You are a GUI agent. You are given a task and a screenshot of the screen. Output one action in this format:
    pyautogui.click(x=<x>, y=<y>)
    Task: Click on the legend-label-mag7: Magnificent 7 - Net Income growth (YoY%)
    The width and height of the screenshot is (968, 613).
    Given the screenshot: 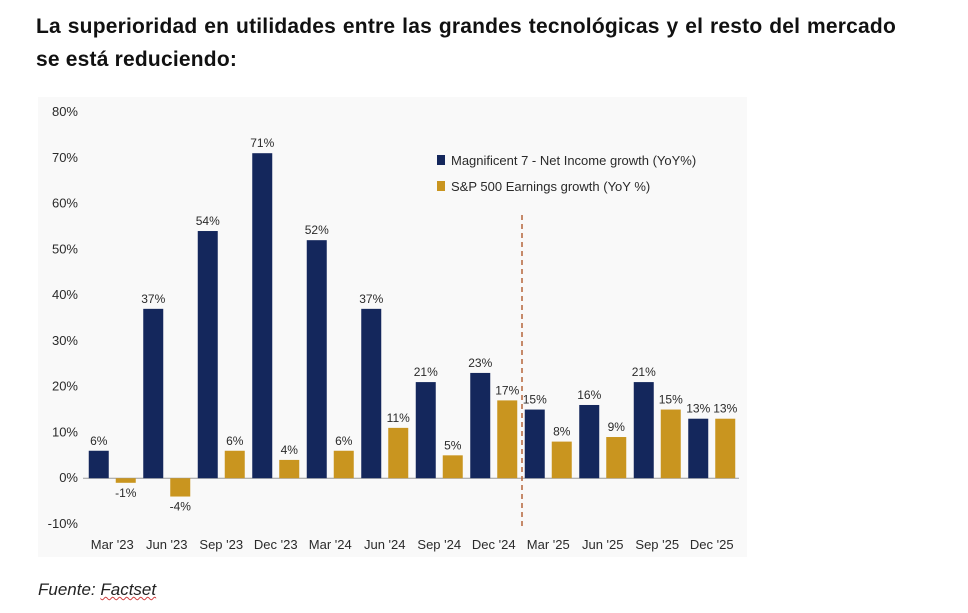 What is the action you would take?
    pyautogui.click(x=573, y=160)
    